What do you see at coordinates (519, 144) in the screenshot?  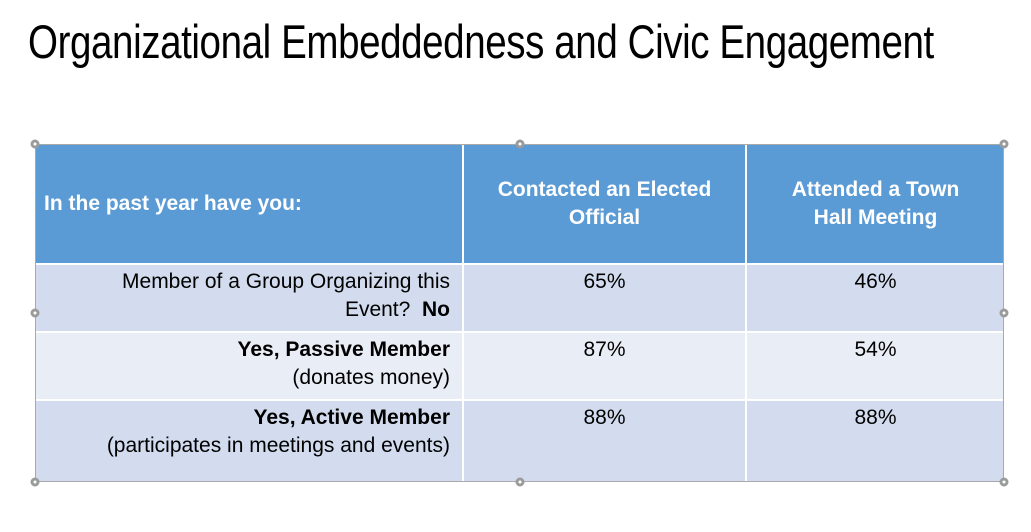 I see `resize-handle-top-center` at bounding box center [519, 144].